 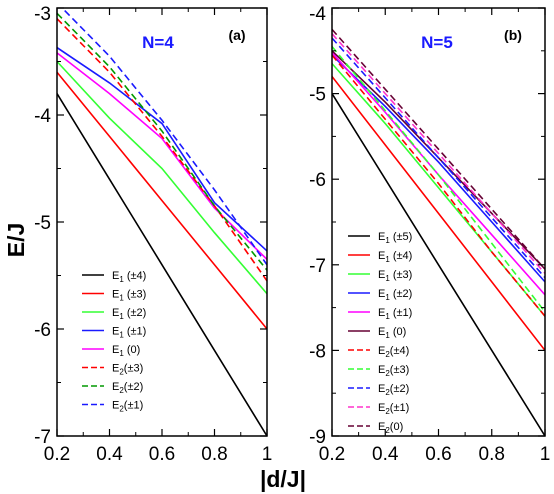 What do you see at coordinates (317, 437) in the screenshot?
I see `y-tick-label: -9` at bounding box center [317, 437].